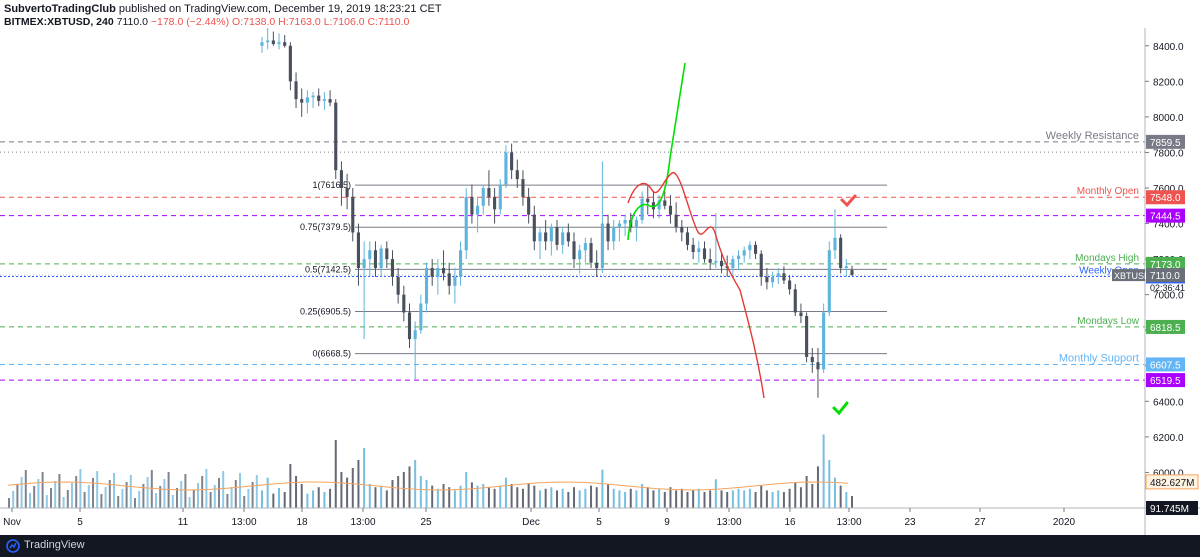 This screenshot has width=1200, height=557. I want to click on level-label: Weekly Open, so click(1109, 270).